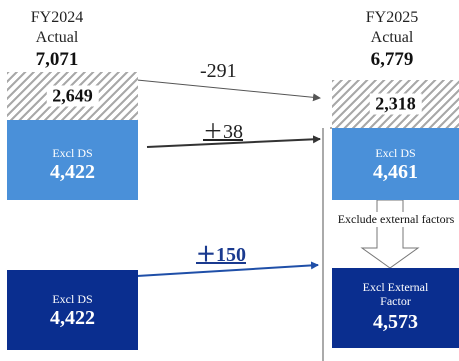 This screenshot has width=459, height=361. Describe the element at coordinates (72, 172) in the screenshot. I see `fy2024-excl-ds-value: 4,422` at that location.